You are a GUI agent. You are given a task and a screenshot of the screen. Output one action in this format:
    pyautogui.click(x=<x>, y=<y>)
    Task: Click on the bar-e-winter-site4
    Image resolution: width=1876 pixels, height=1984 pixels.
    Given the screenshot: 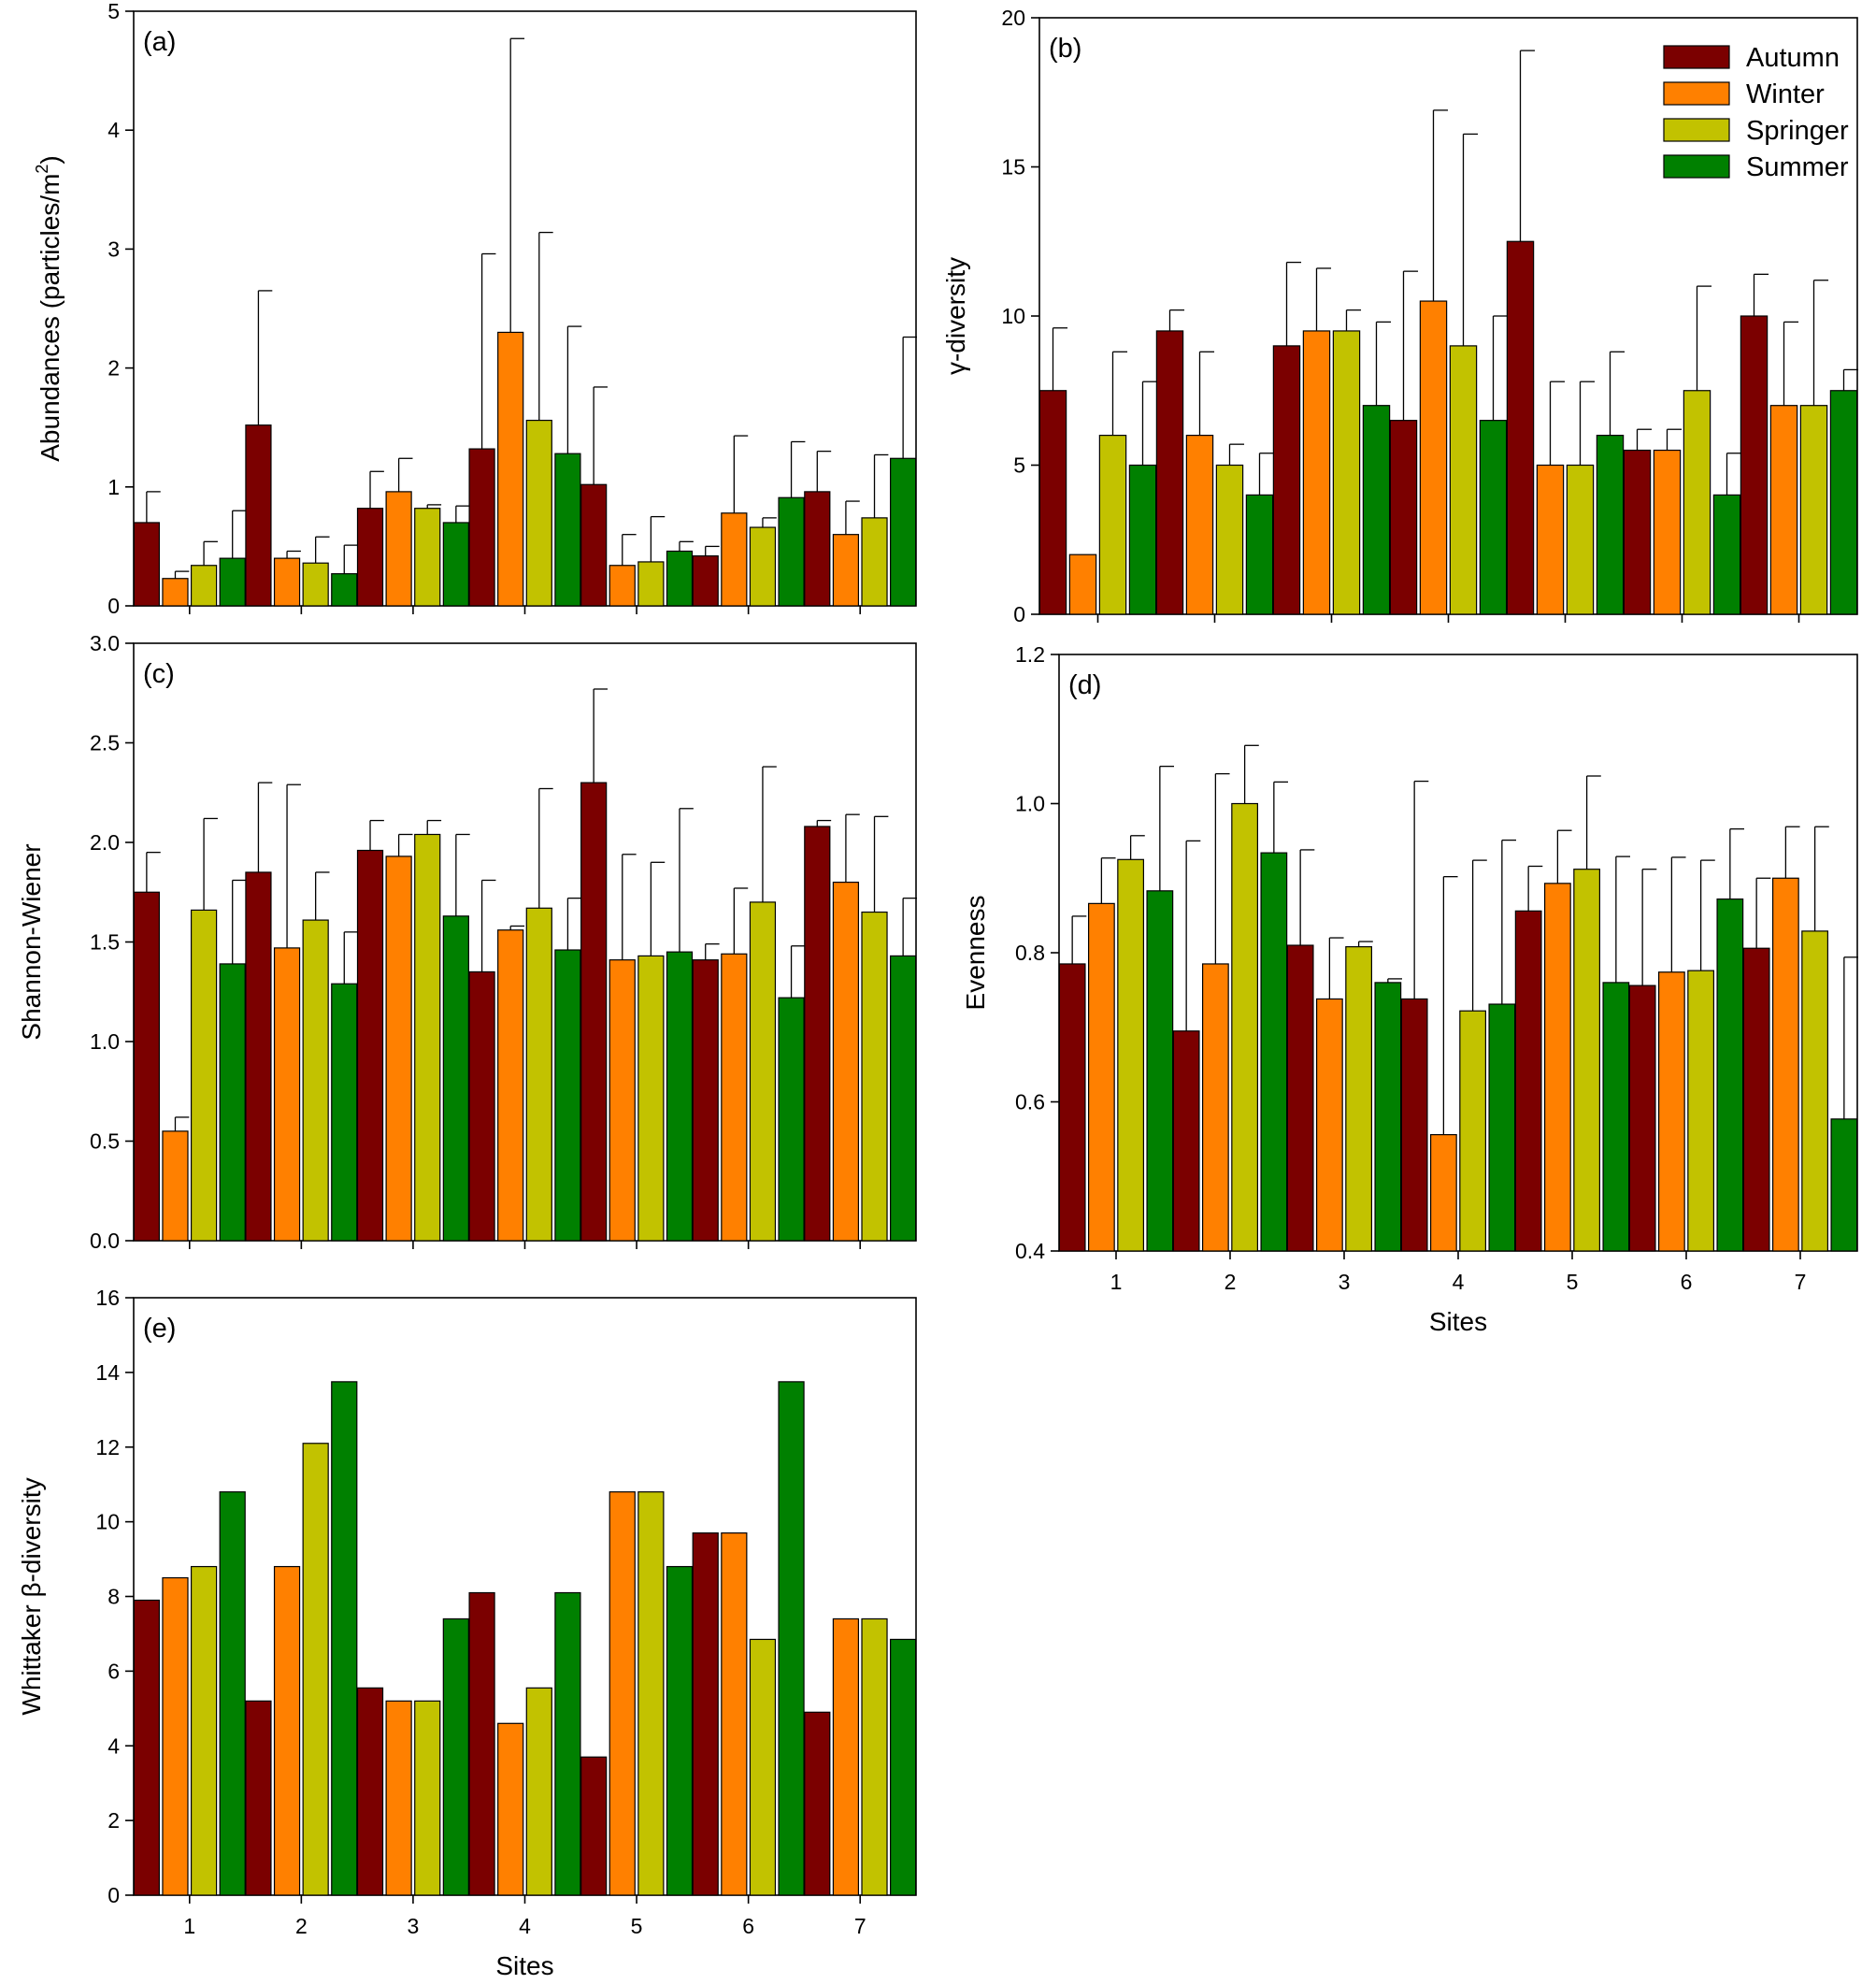 What is the action you would take?
    pyautogui.click(x=511, y=1809)
    